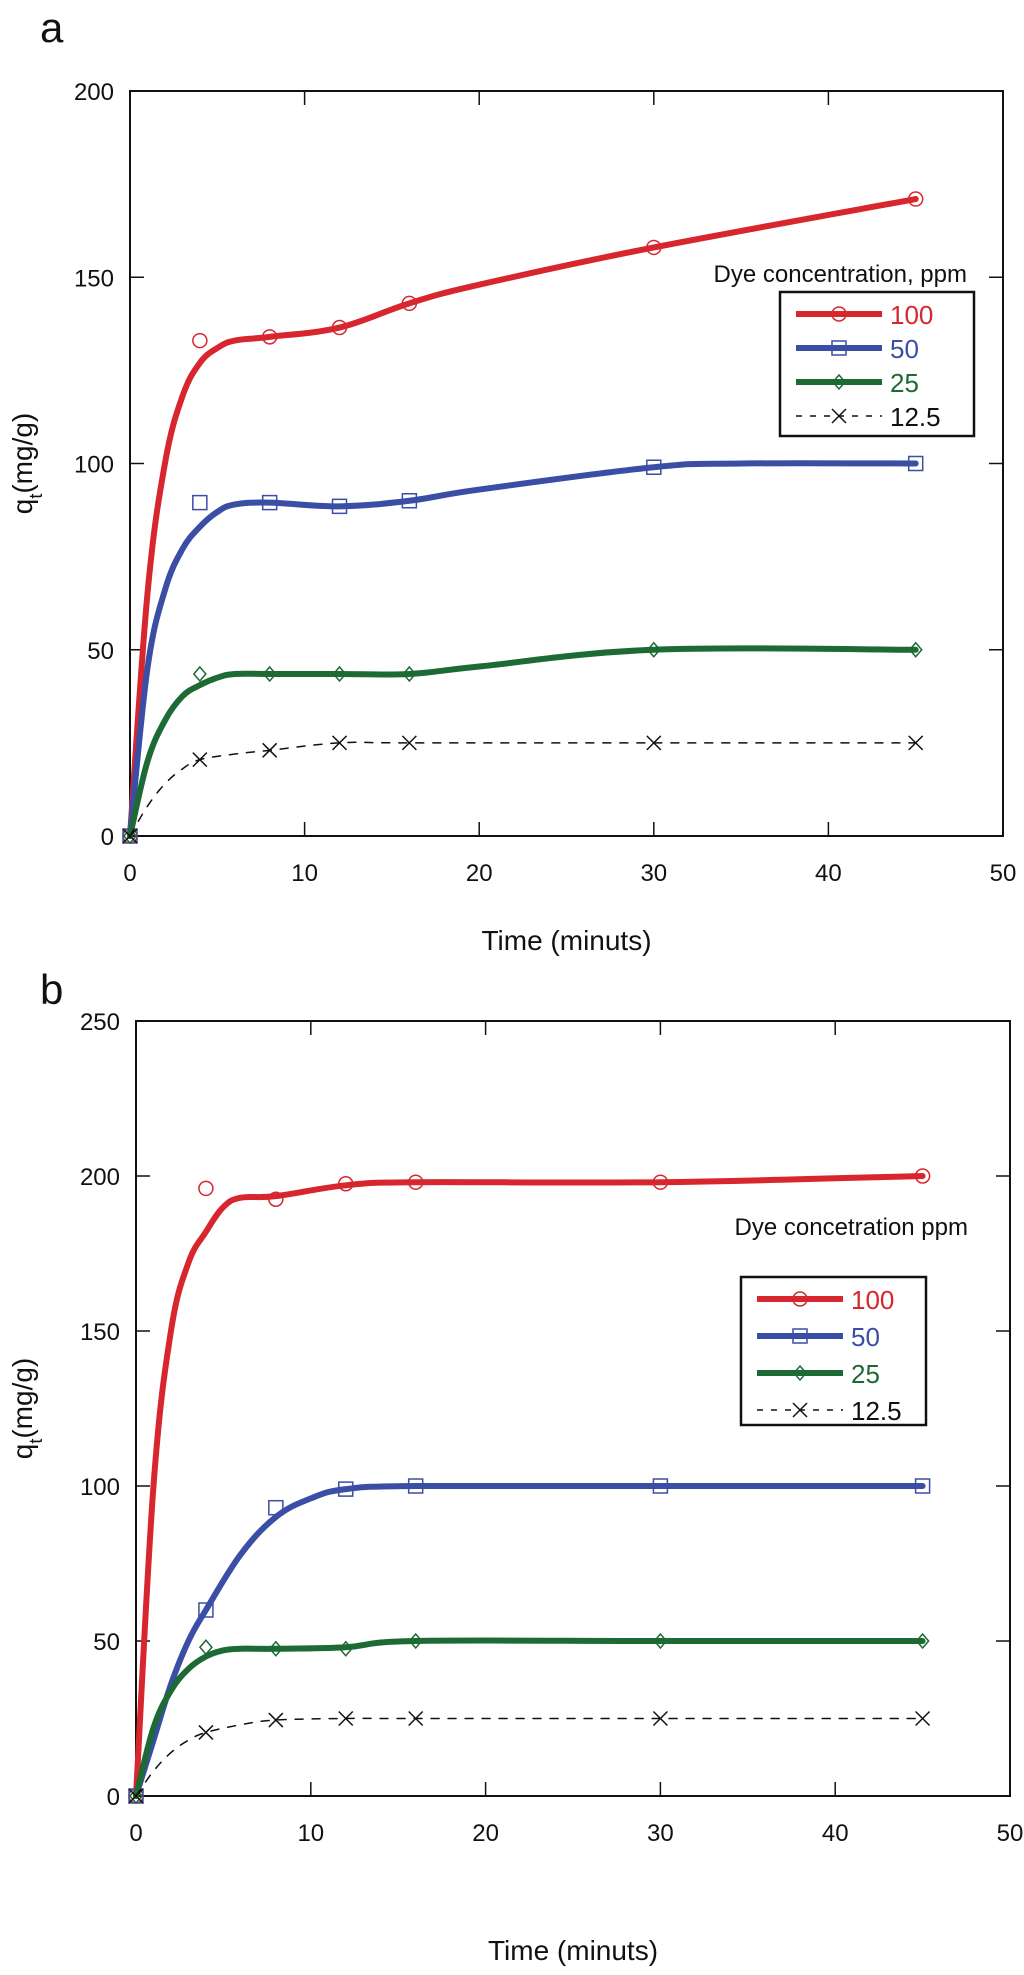  I want to click on y-tick-label: 250, so click(100, 1022).